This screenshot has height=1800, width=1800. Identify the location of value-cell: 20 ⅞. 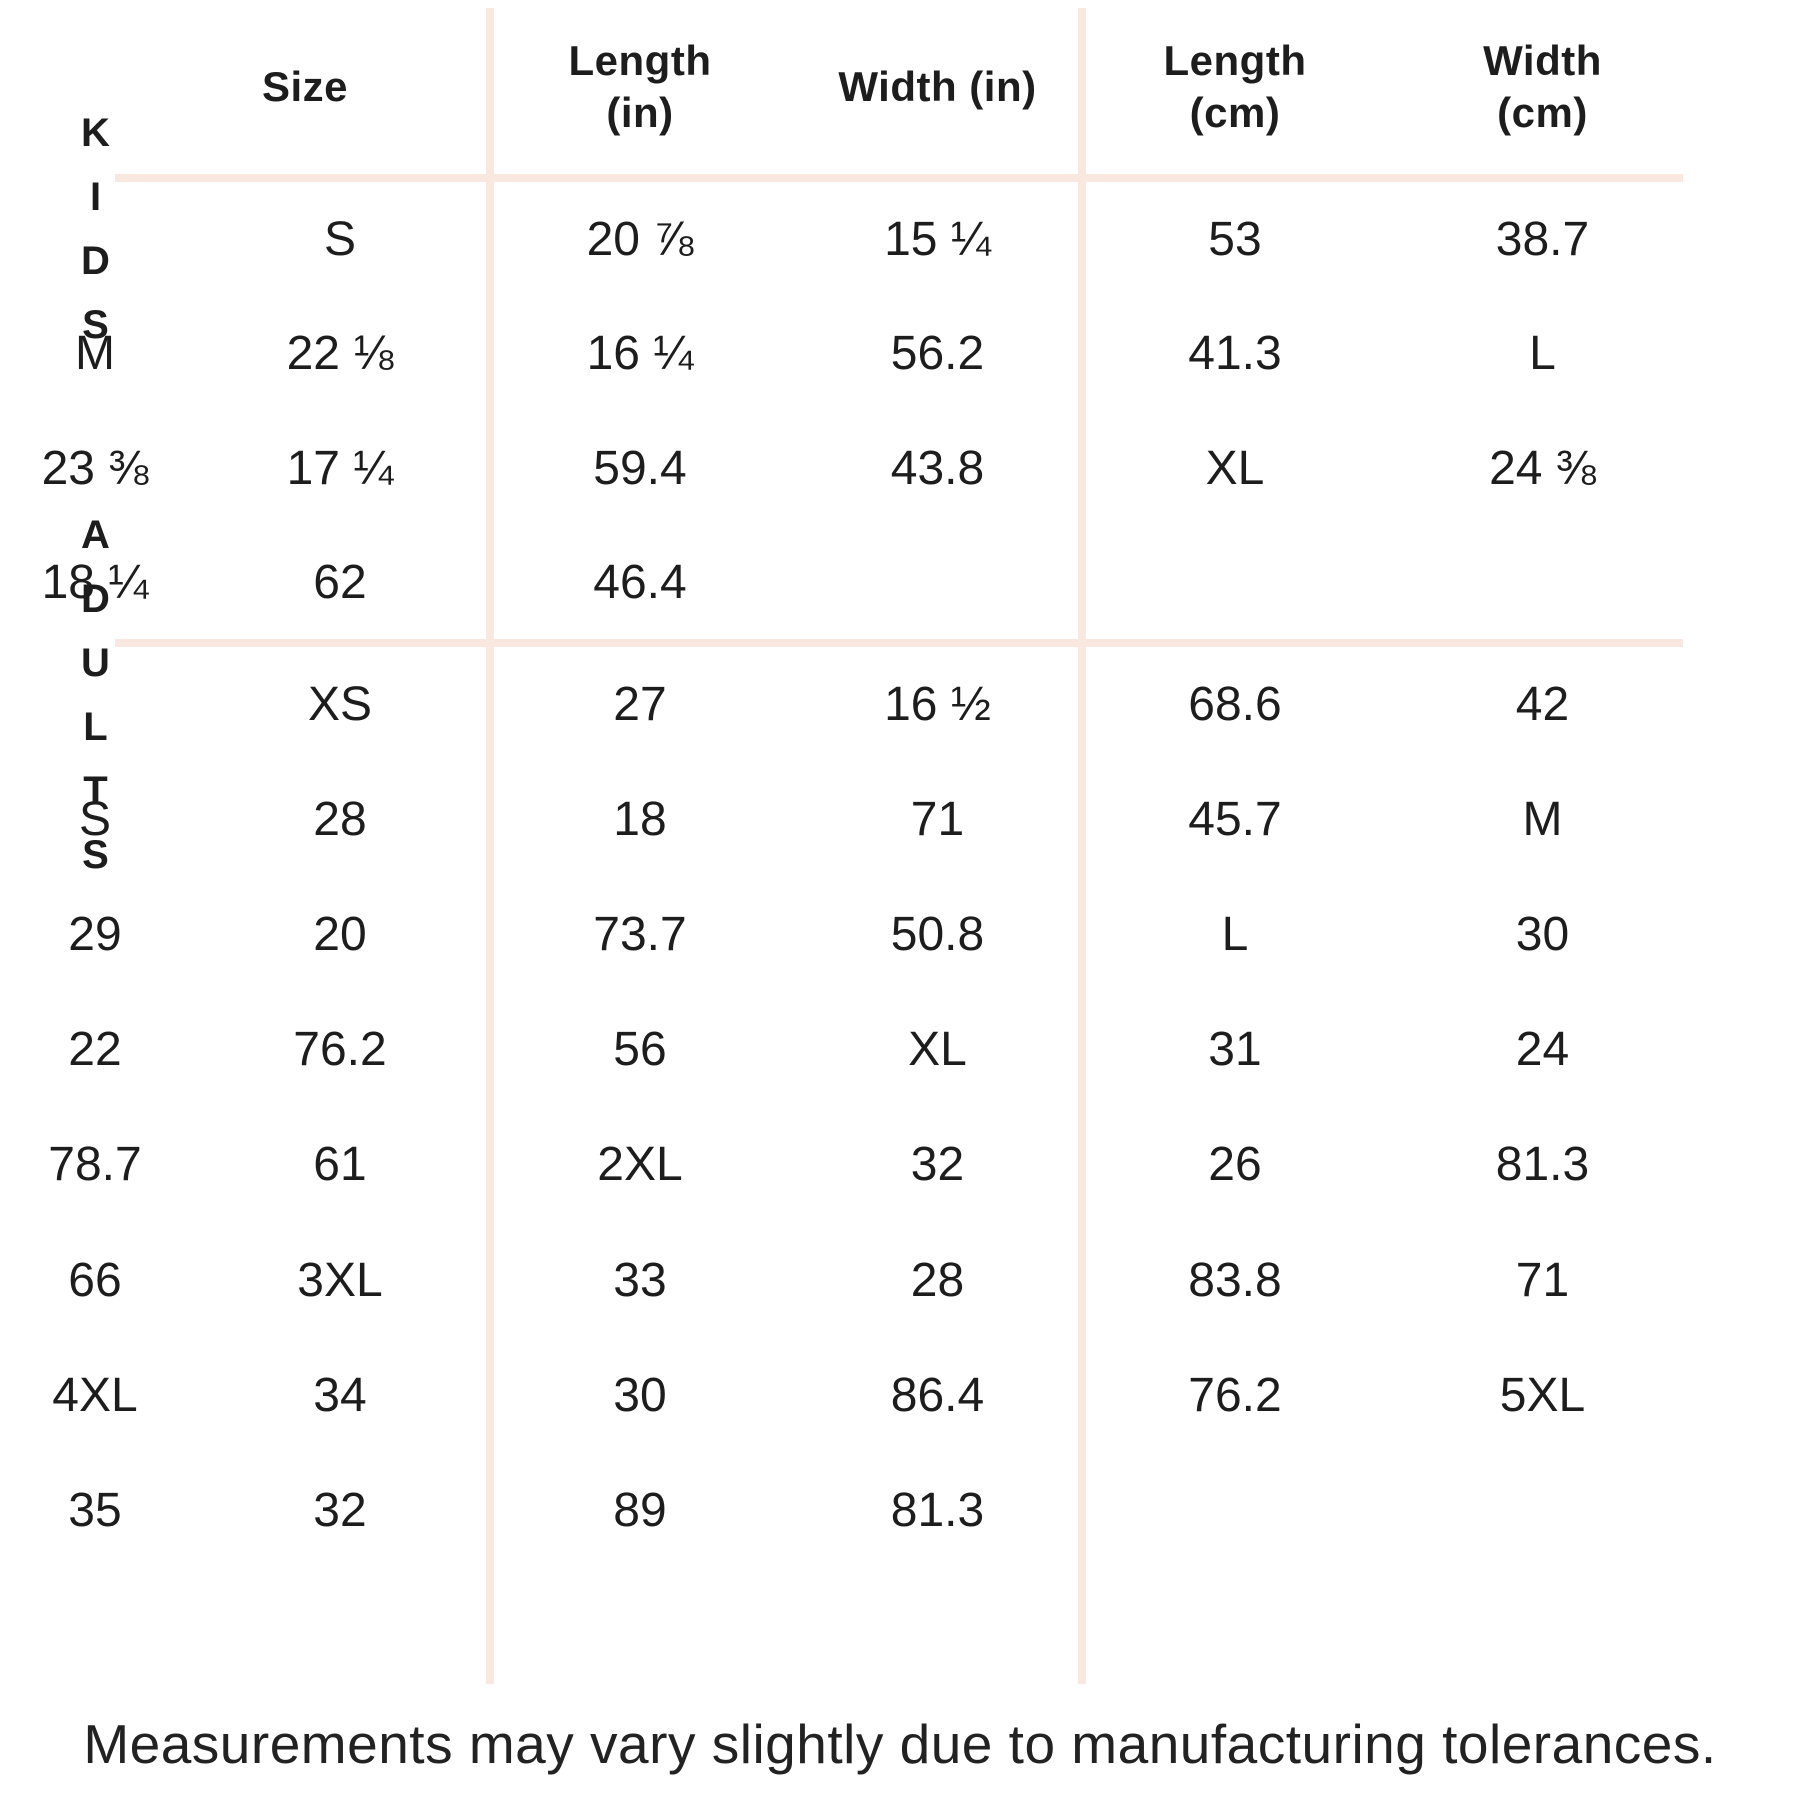
(640, 239).